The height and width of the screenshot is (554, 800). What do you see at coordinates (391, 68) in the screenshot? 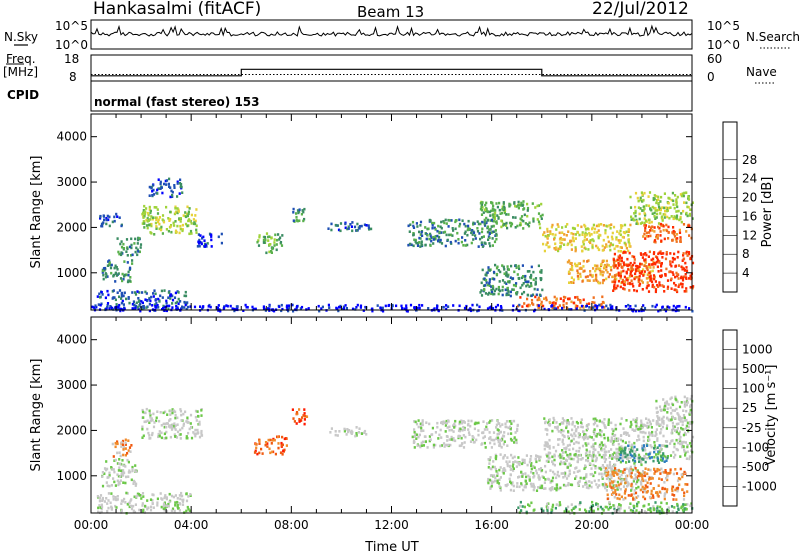
I see `freq-panel` at bounding box center [391, 68].